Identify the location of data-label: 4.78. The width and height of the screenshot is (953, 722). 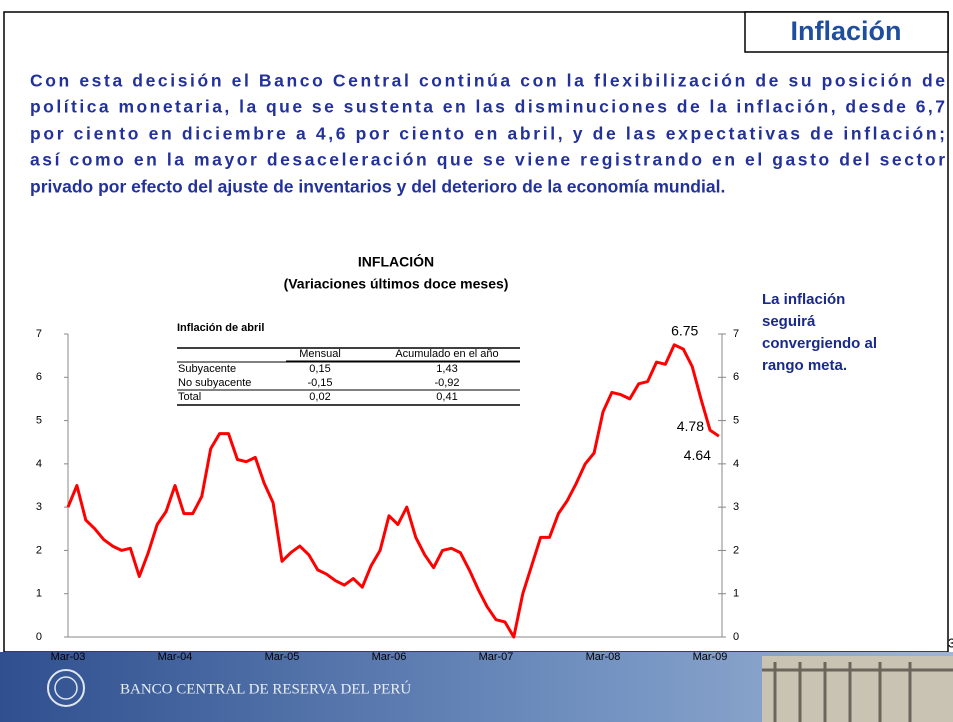
(690, 426).